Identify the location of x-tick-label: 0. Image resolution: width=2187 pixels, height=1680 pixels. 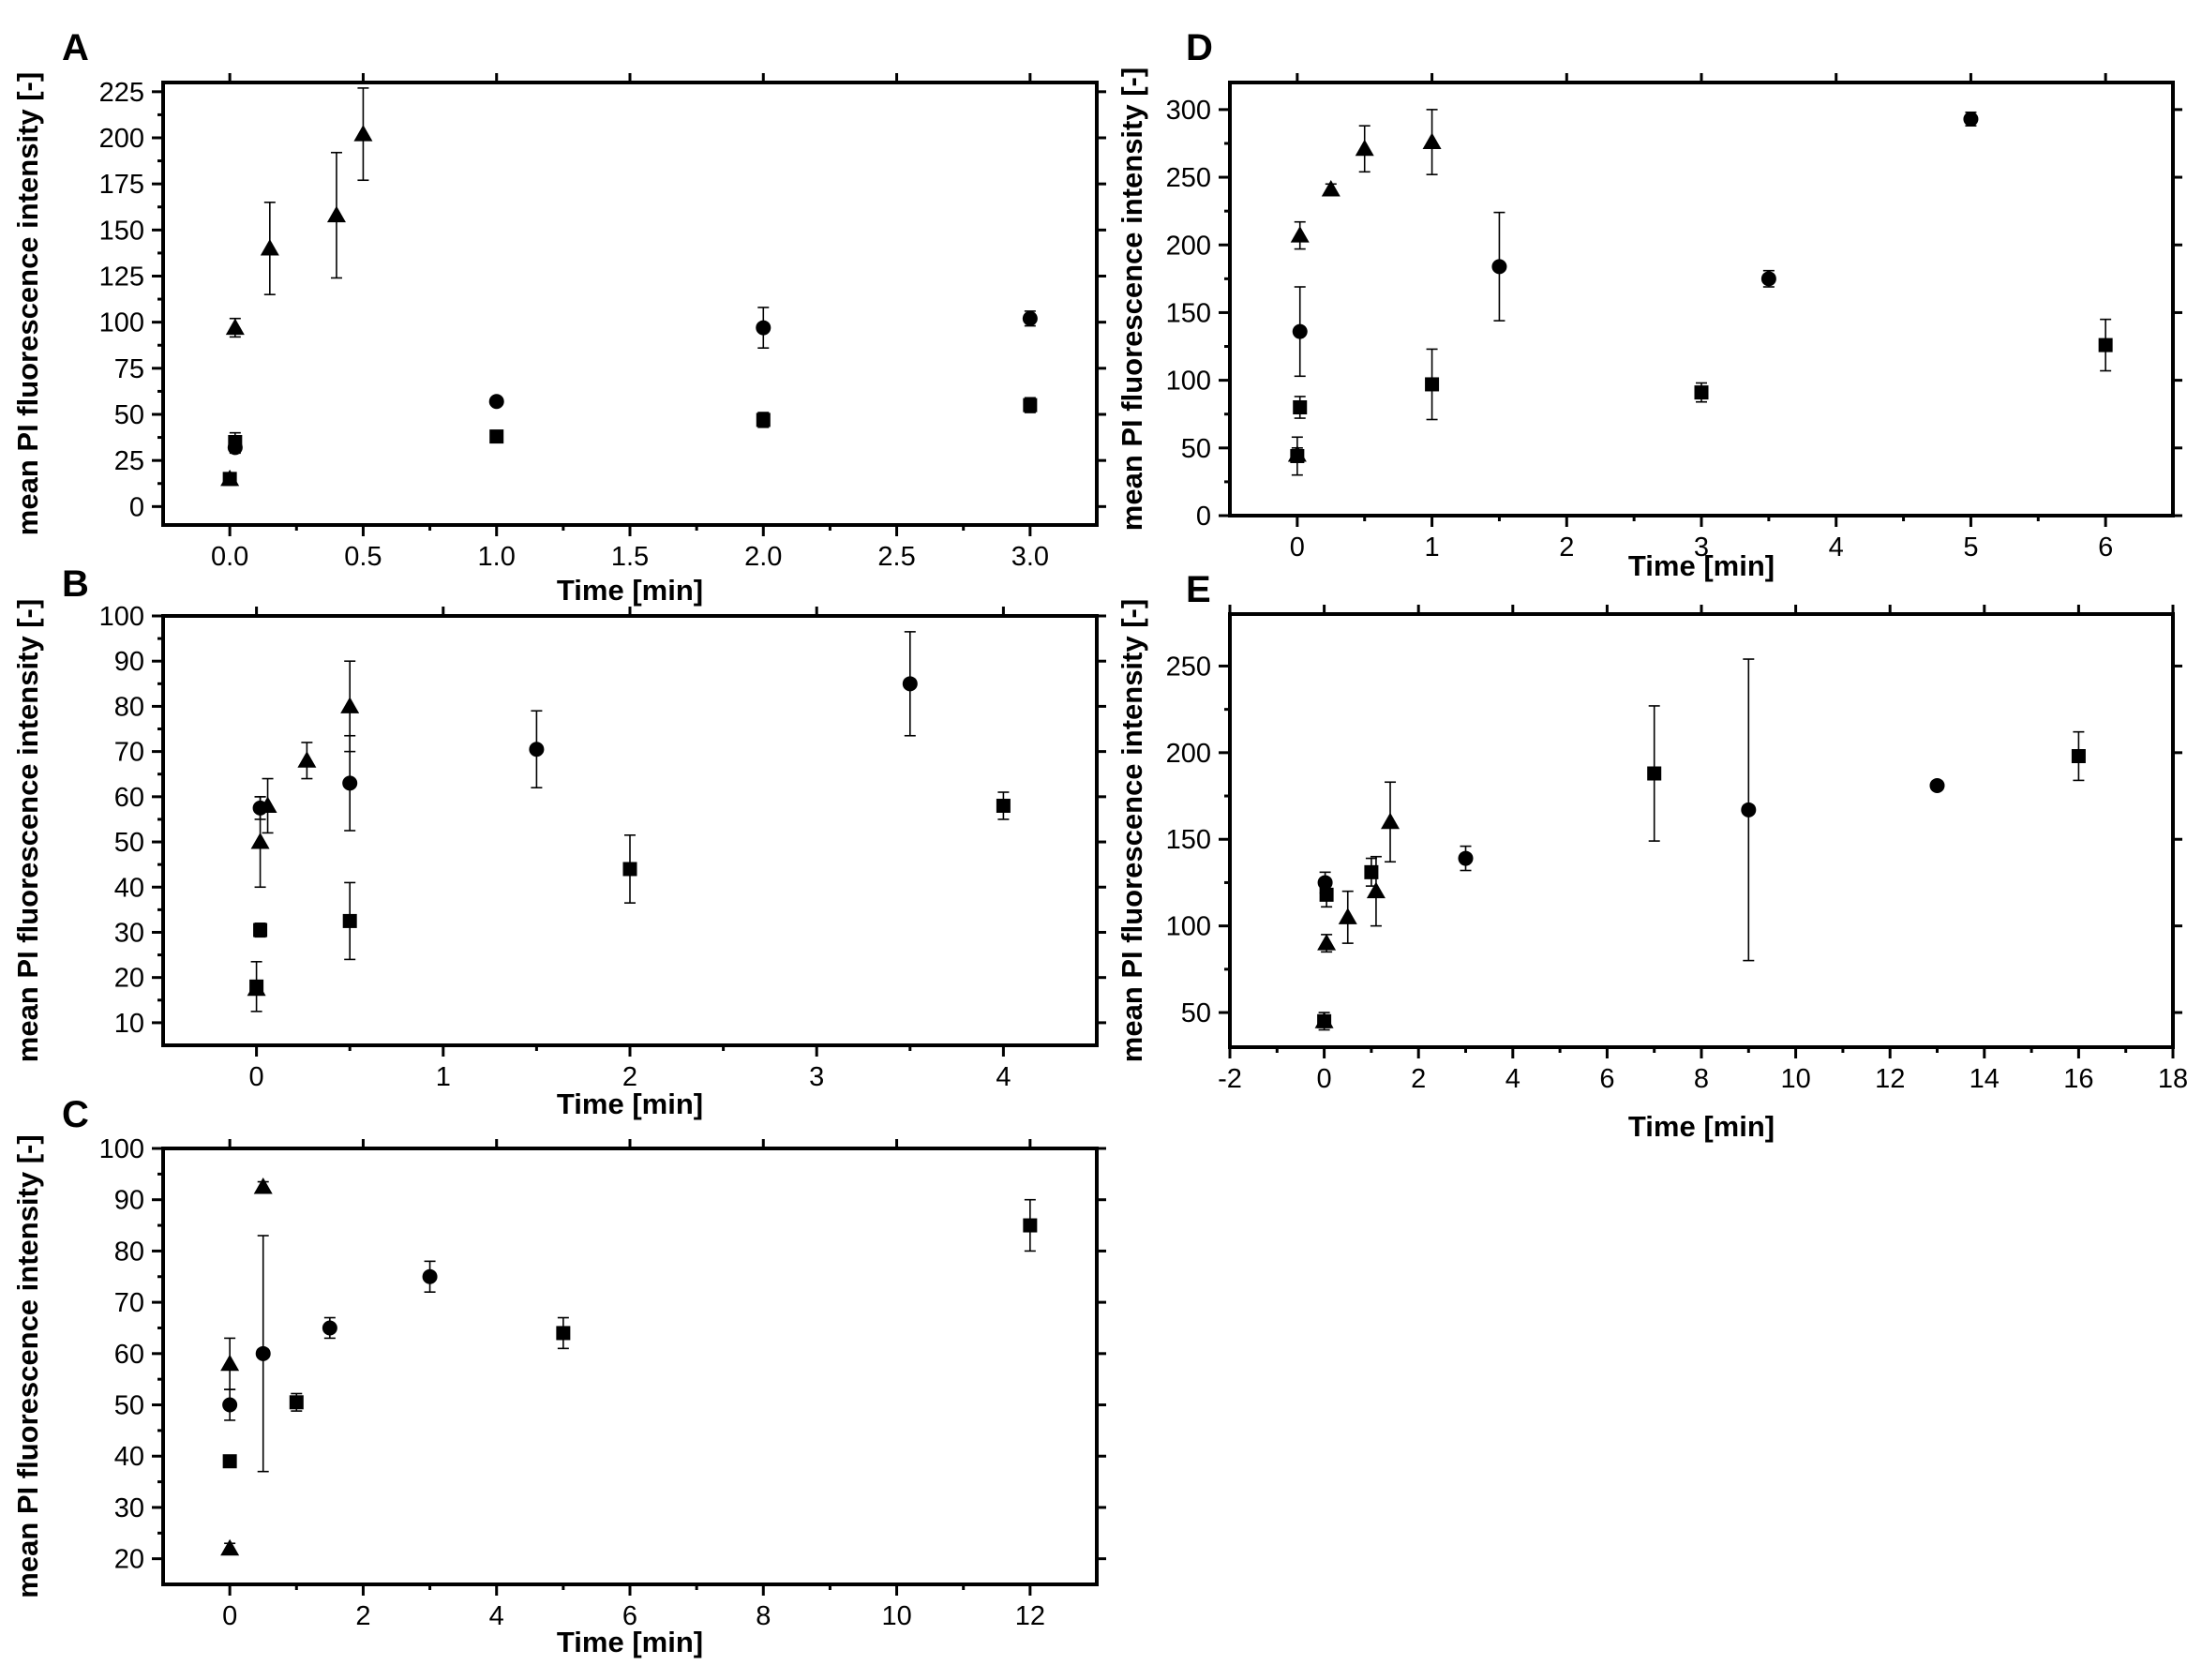
(229, 1616).